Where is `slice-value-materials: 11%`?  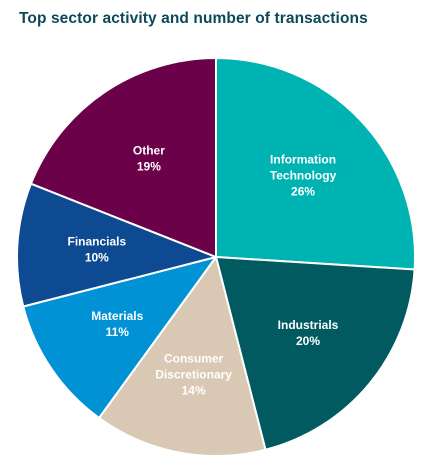 slice-value-materials: 11% is located at coordinates (118, 332).